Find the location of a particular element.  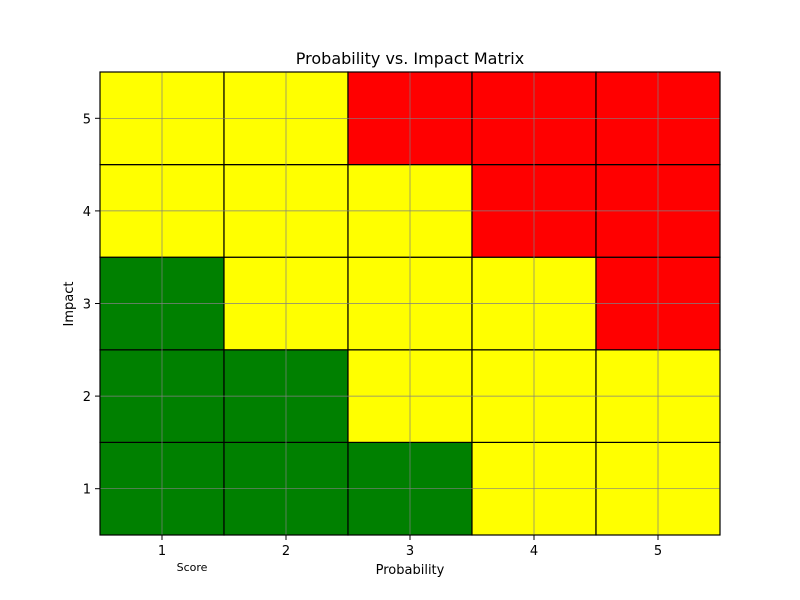

y-axis-label: Impact is located at coordinates (69, 304).